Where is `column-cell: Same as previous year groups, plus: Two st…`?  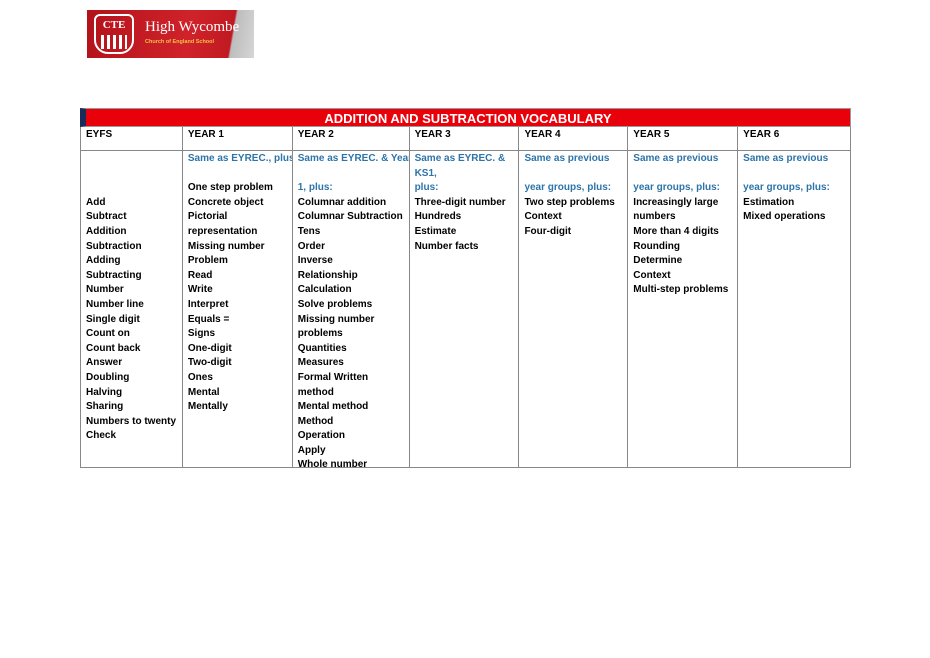
column-cell: Same as previous year groups, plus: Two st… is located at coordinates (574, 309).